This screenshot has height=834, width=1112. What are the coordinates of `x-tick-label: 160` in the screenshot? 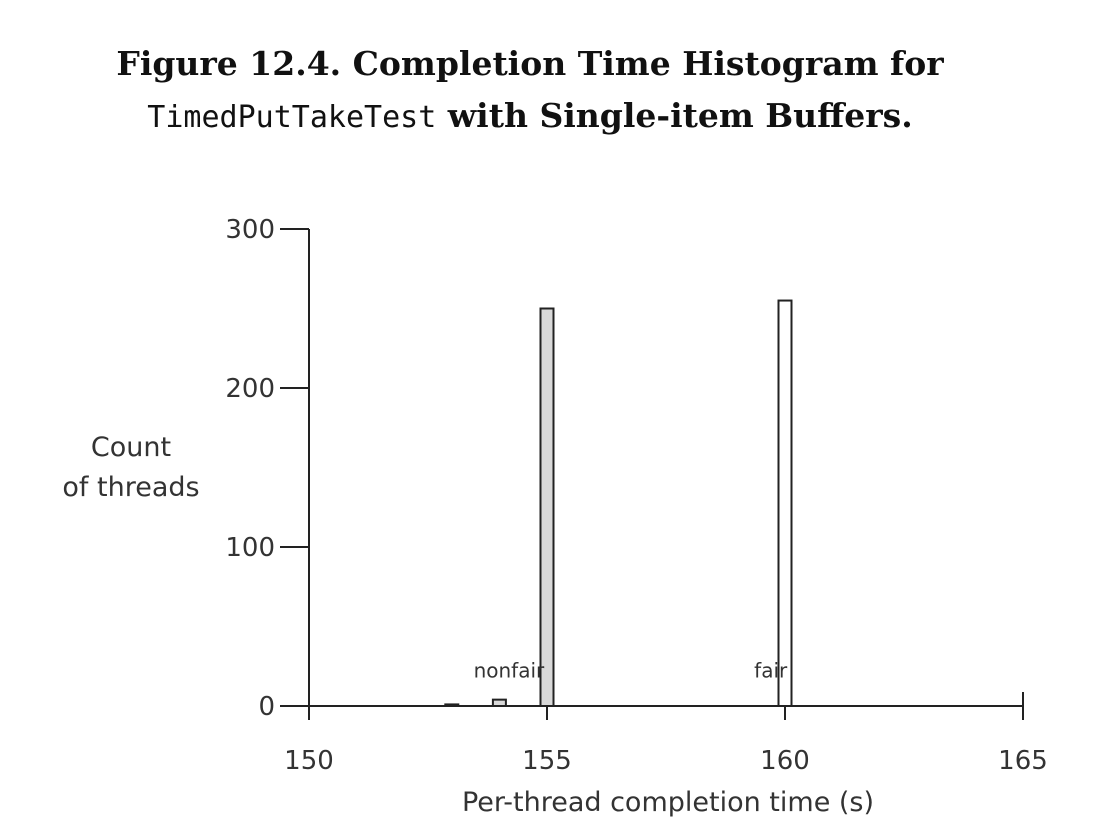 It's located at (785, 761).